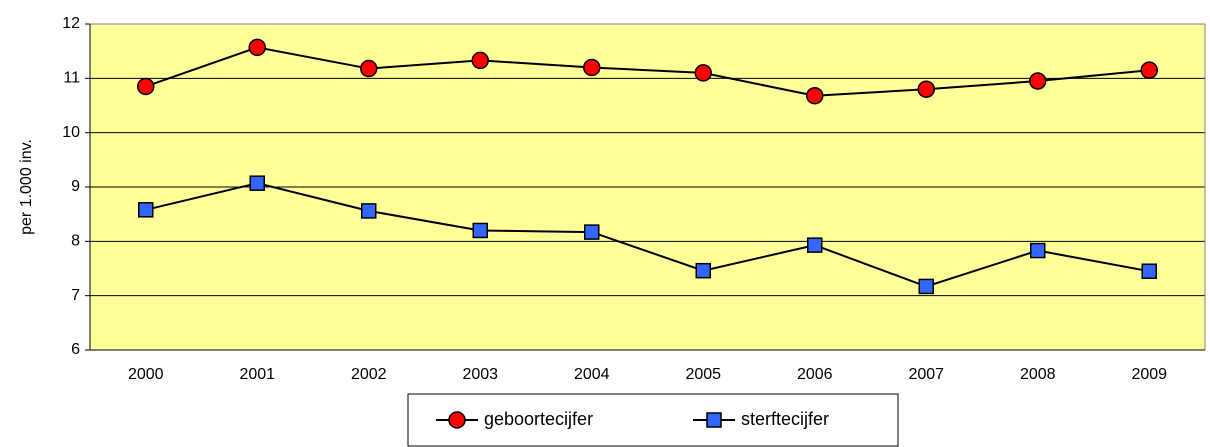  I want to click on x-tick-label: 2005, so click(703, 374).